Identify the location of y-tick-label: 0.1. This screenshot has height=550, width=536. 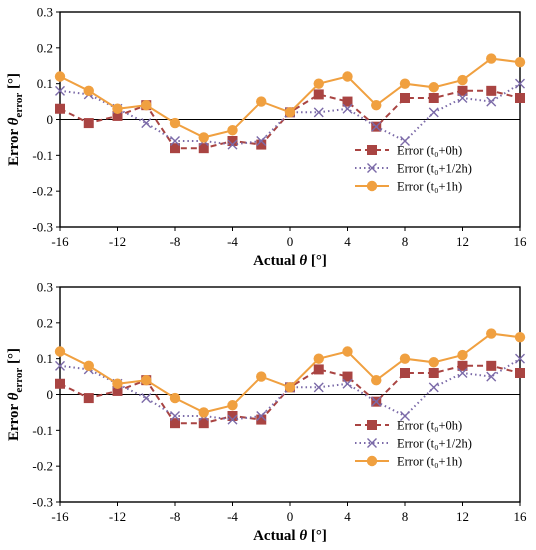
(45, 83).